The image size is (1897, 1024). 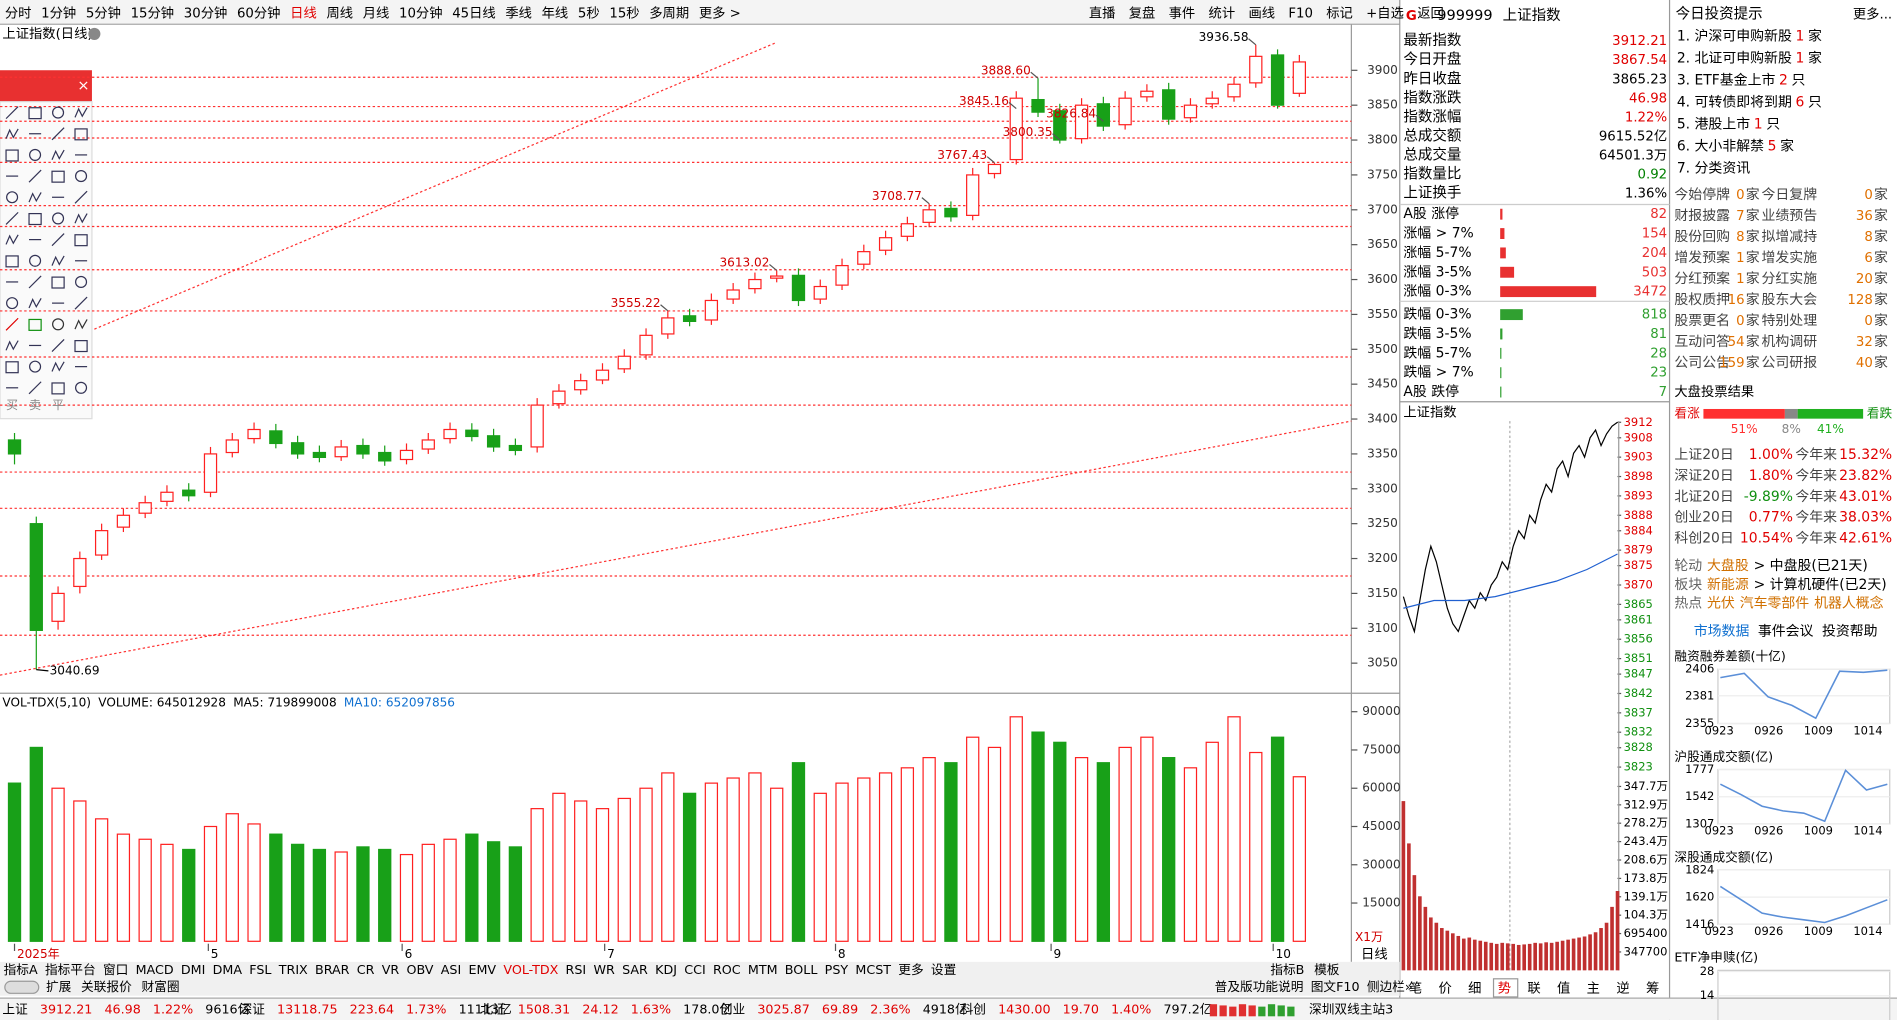 I want to click on tool-button: F10, so click(x=1300, y=13).